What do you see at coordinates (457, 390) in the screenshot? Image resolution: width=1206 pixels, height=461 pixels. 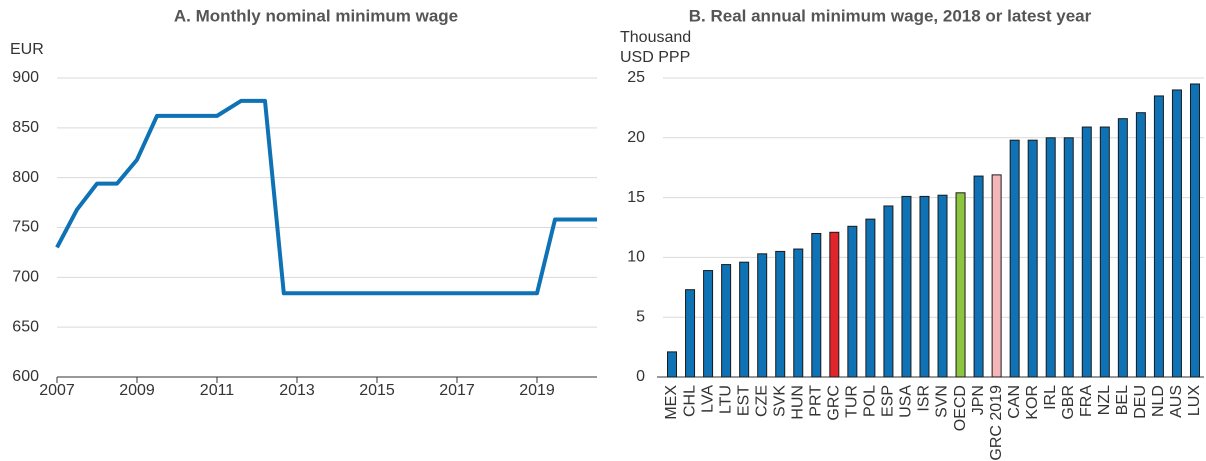 I see `x-tick-label: 2017` at bounding box center [457, 390].